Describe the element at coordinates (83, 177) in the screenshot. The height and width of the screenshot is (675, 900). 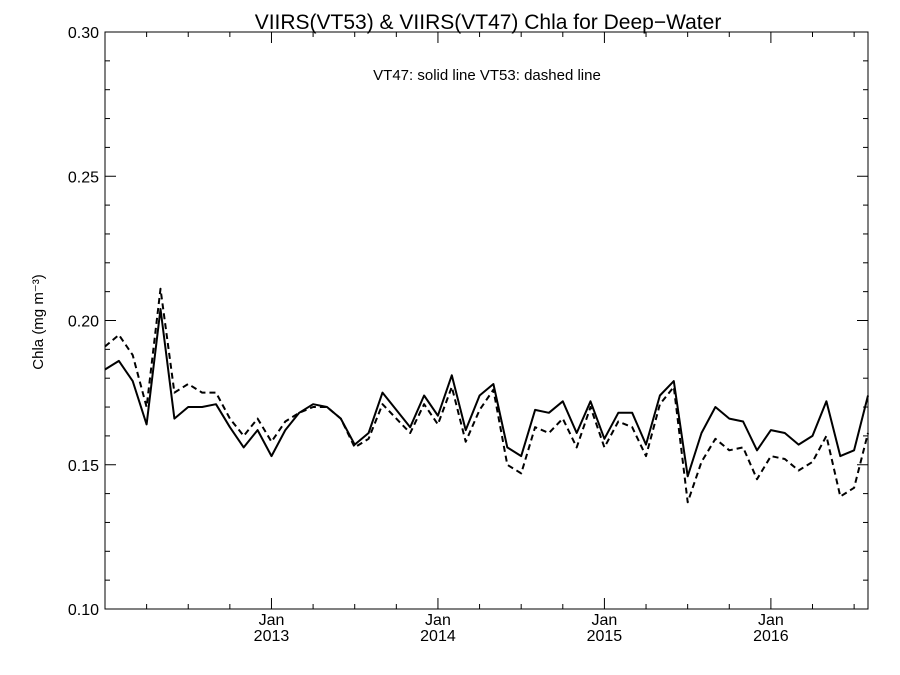
I see `y-tick-label: 0.25` at that location.